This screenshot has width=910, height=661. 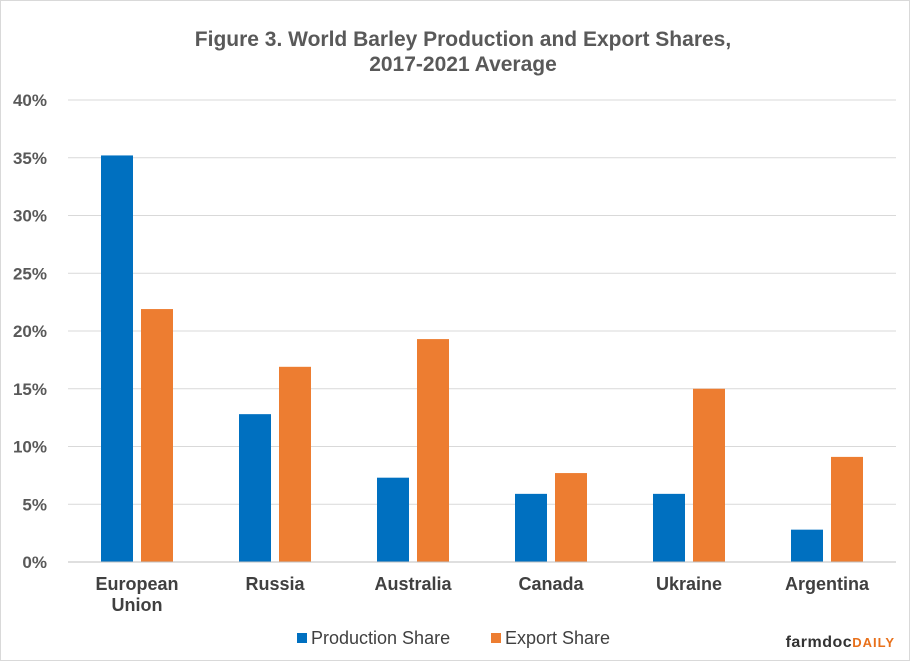 What do you see at coordinates (30, 100) in the screenshot?
I see `y-tick-label: 40%` at bounding box center [30, 100].